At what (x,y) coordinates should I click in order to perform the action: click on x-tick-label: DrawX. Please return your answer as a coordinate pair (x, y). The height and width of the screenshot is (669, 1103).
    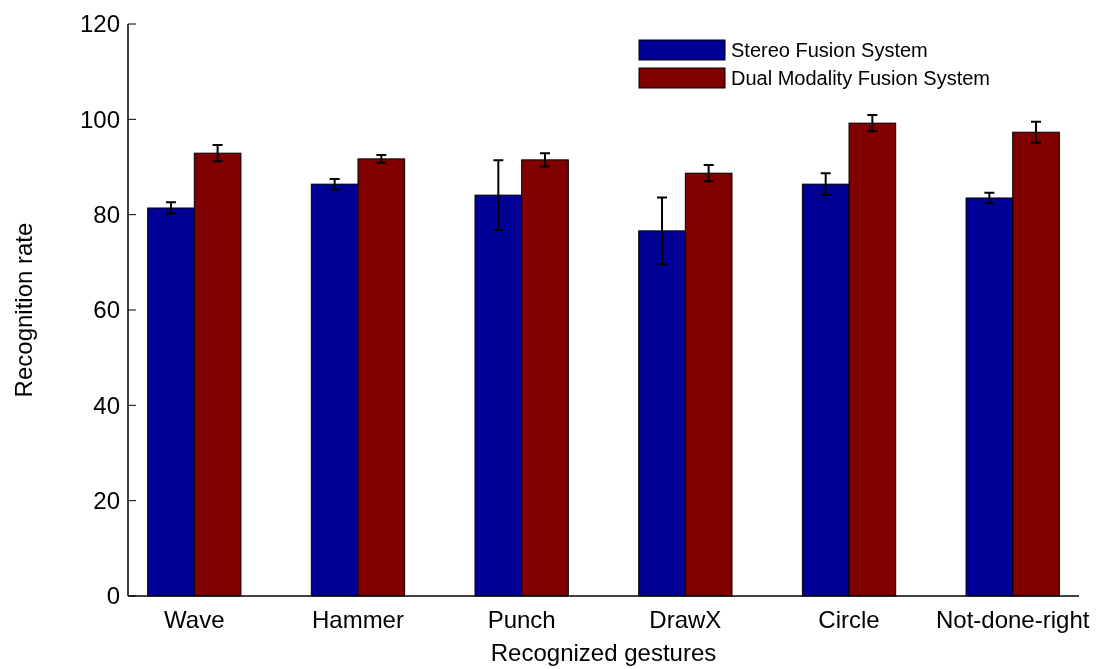
    Looking at the image, I should click on (685, 619).